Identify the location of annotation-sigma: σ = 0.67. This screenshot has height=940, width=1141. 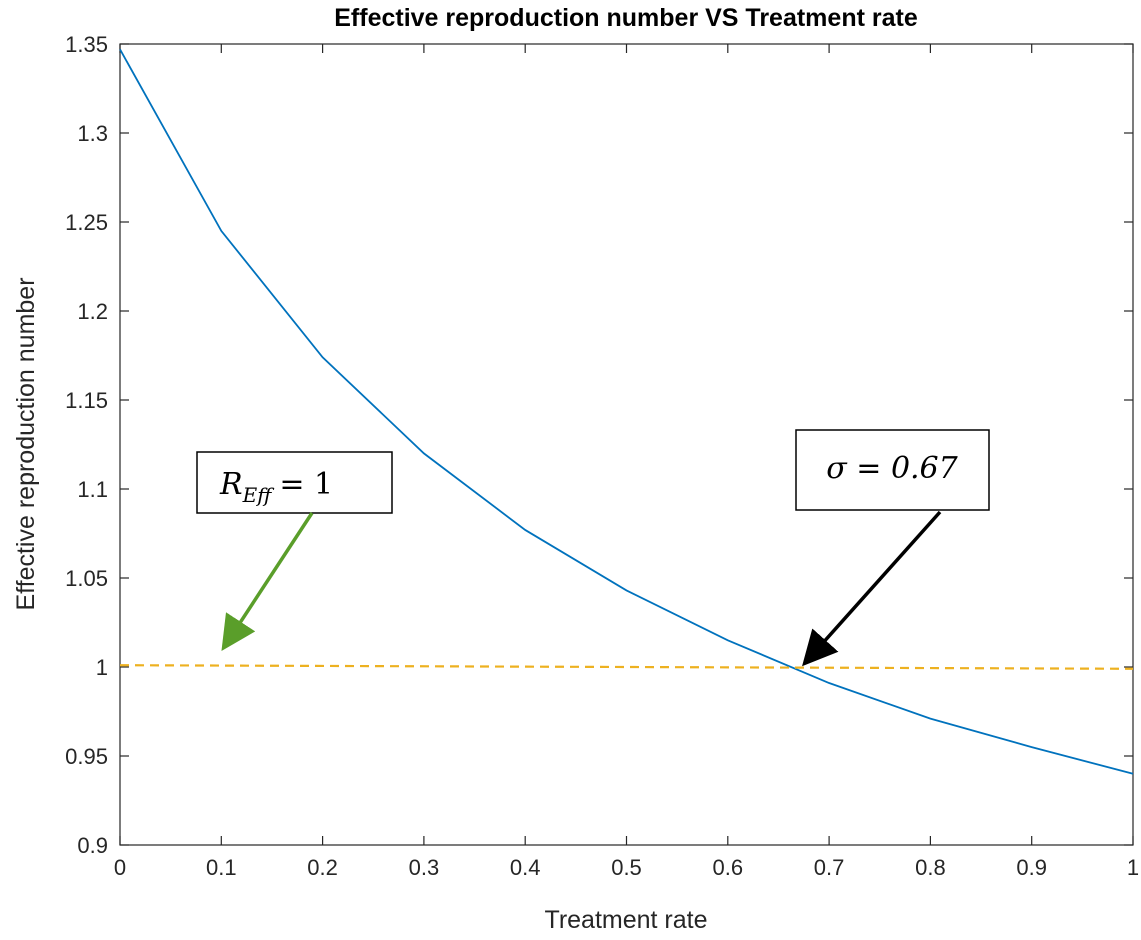
(892, 548).